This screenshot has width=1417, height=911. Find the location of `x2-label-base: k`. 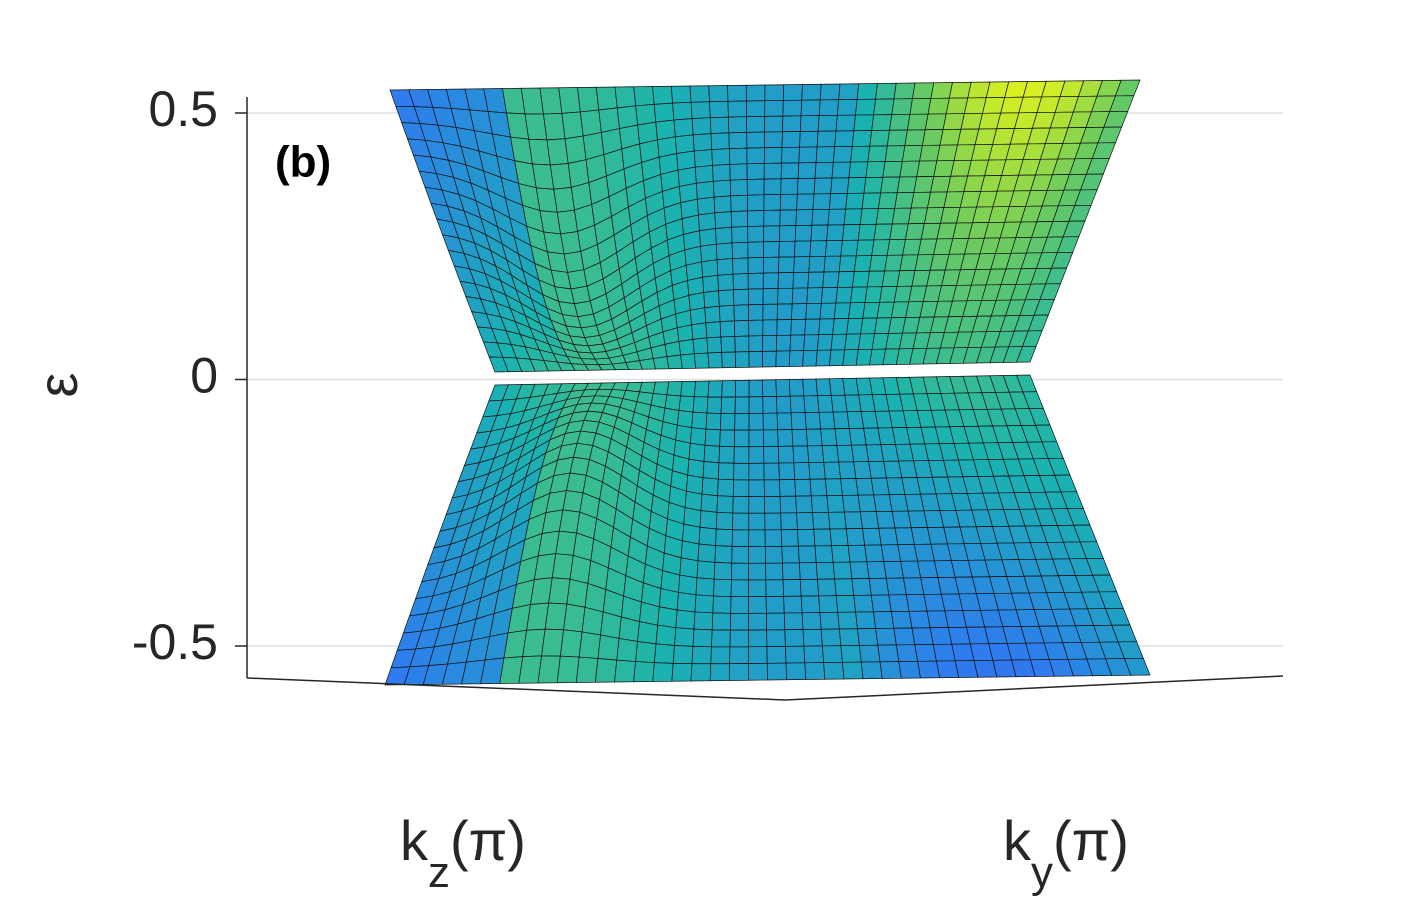

x2-label-base: k is located at coordinates (1017, 840).